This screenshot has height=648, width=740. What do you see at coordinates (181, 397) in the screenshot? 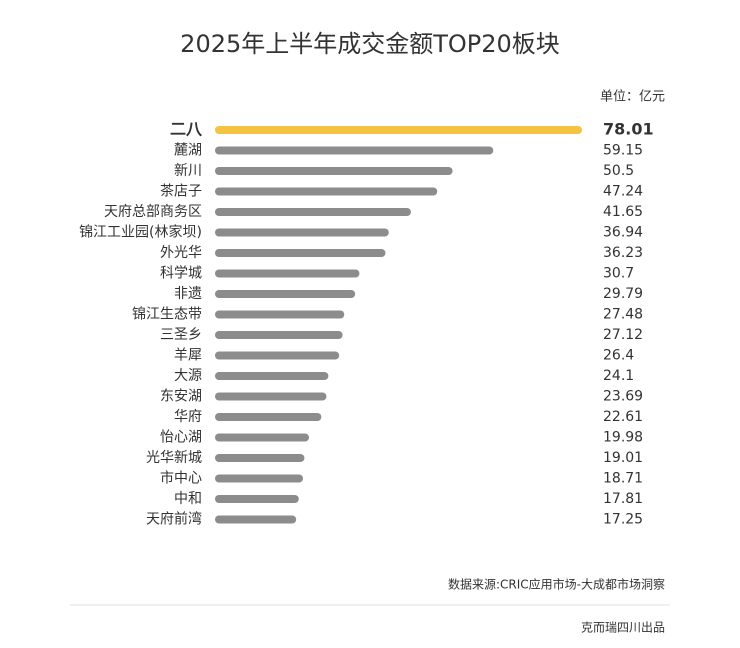
I see `category-label: 东安湖` at bounding box center [181, 397].